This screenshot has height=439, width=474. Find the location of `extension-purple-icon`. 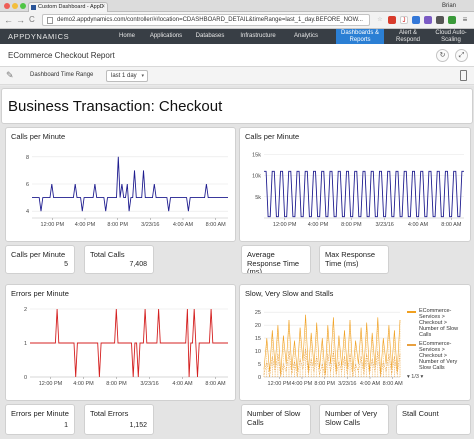

extension-purple-icon is located at coordinates (428, 20).